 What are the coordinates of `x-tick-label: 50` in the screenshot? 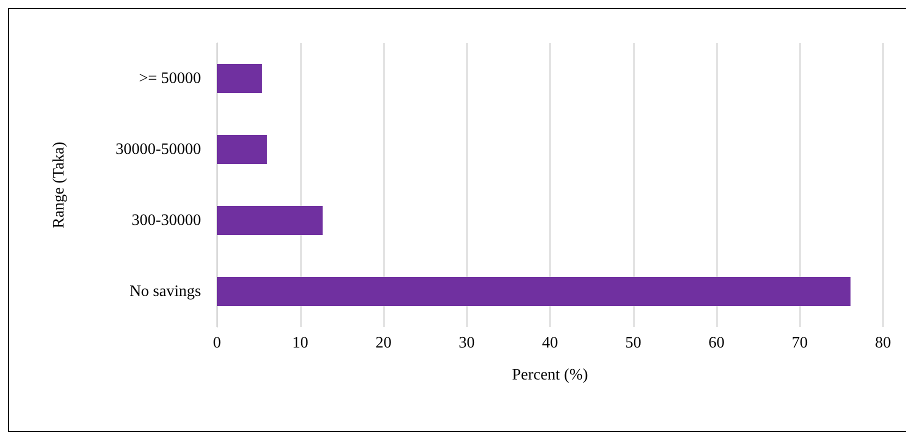 It's located at (633, 343).